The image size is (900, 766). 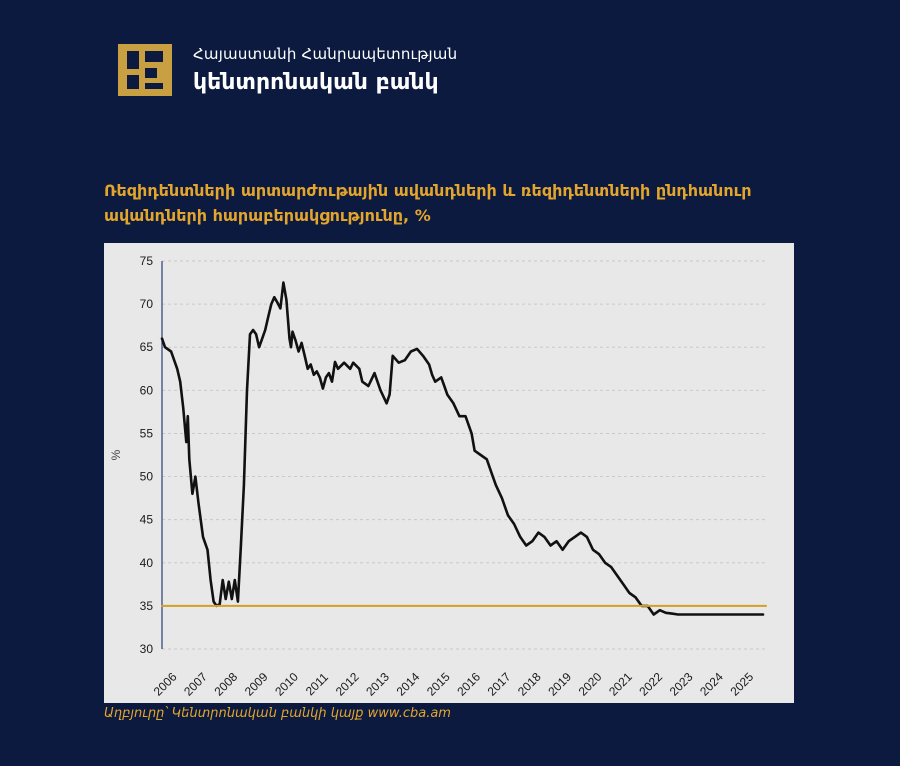 What do you see at coordinates (267, 215) in the screenshot?
I see `chart-title-line2: ավանդների հարաբերակցությունը, %` at bounding box center [267, 215].